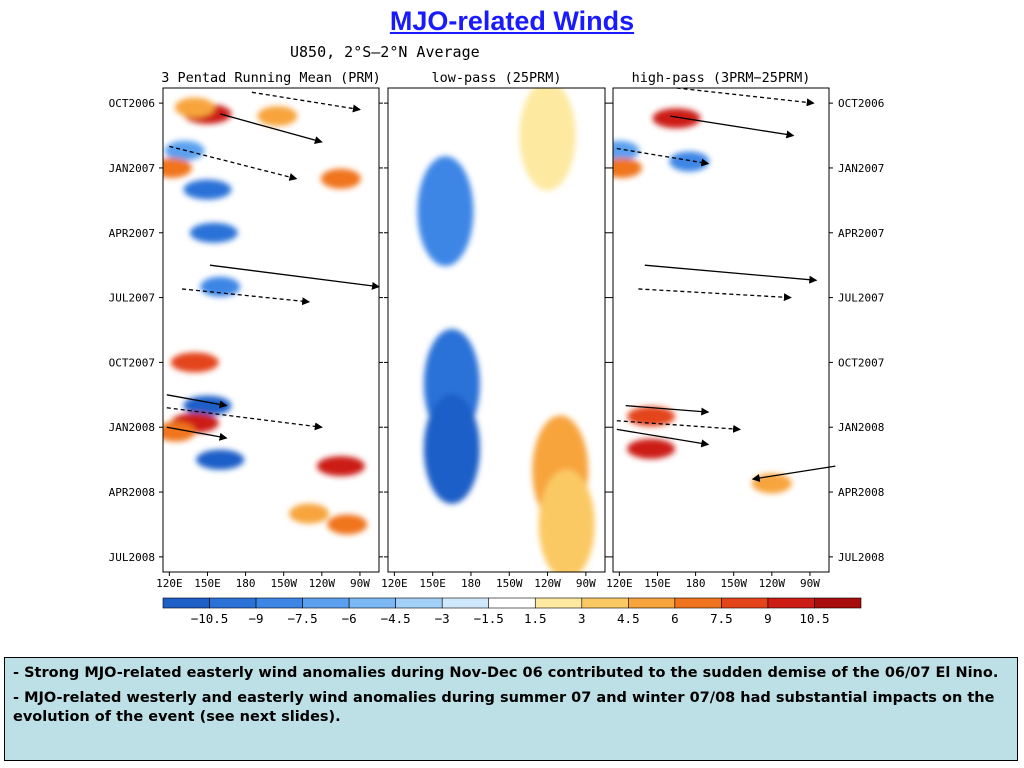  What do you see at coordinates (861, 168) in the screenshot?
I see `y-tick-label-right: JAN2007` at bounding box center [861, 168].